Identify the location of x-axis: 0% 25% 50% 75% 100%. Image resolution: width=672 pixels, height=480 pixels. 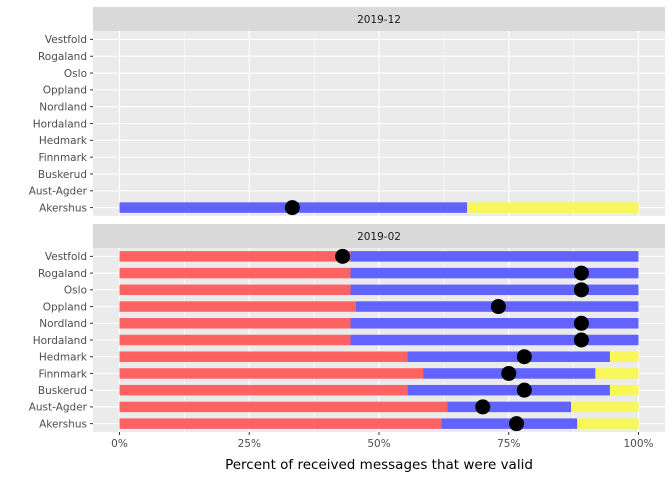
(382, 441).